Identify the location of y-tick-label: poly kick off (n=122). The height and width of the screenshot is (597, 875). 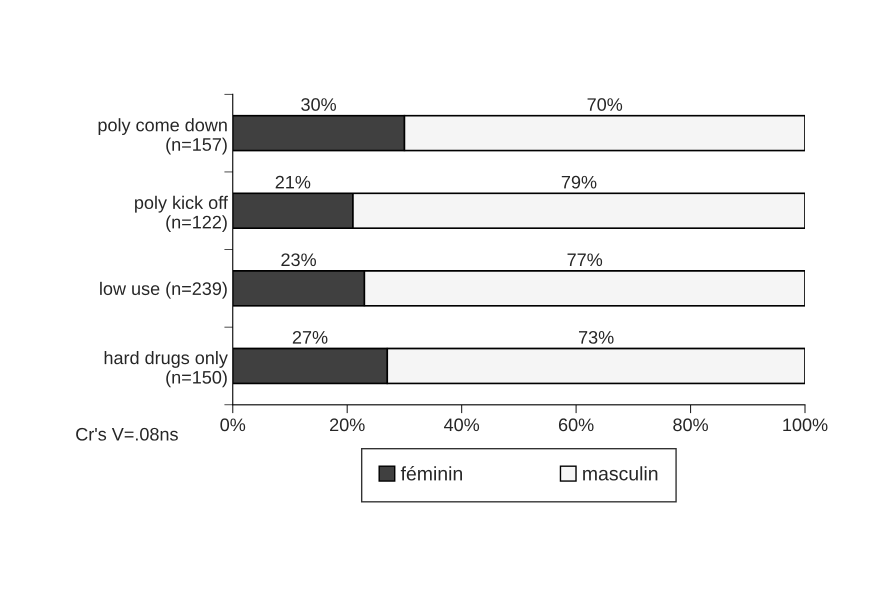
(181, 214).